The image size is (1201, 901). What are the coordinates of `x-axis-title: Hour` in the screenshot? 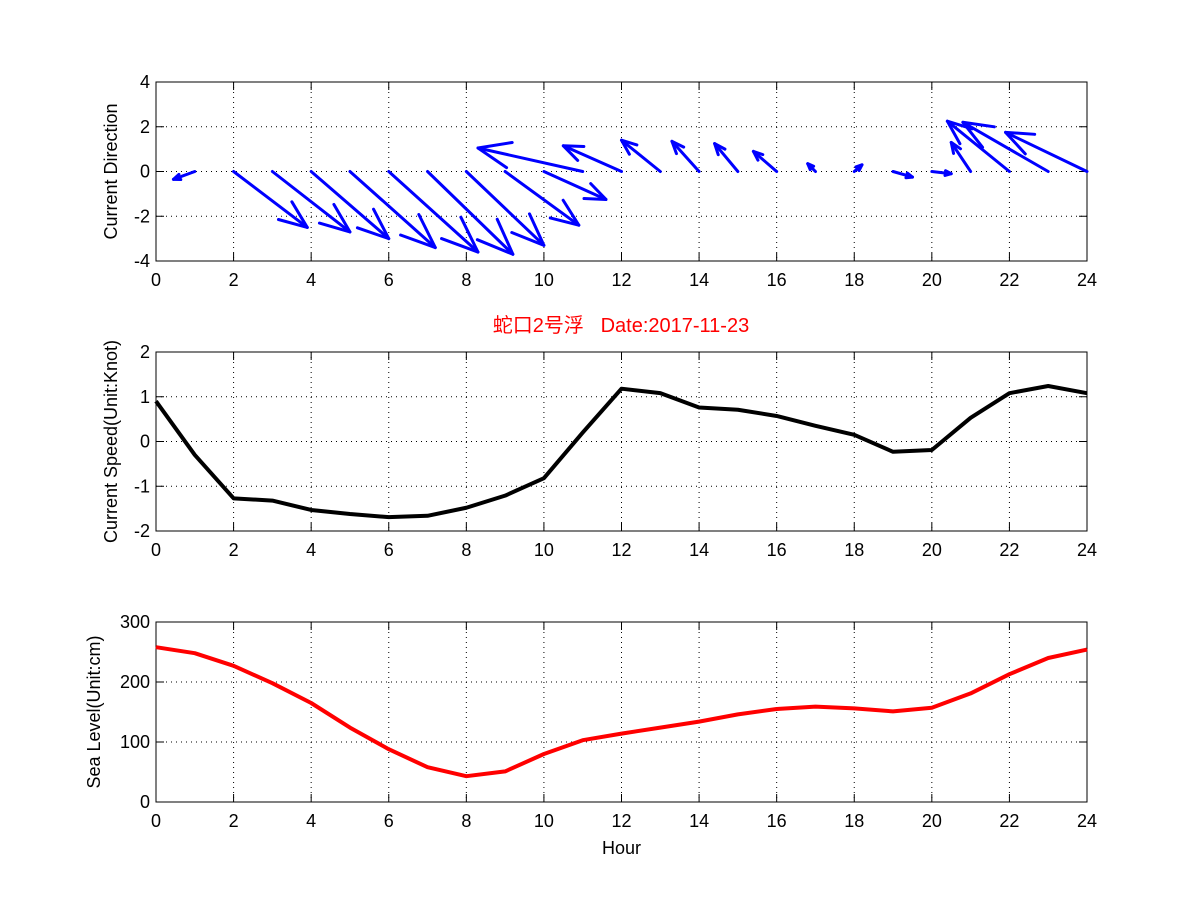 It's located at (621, 848).